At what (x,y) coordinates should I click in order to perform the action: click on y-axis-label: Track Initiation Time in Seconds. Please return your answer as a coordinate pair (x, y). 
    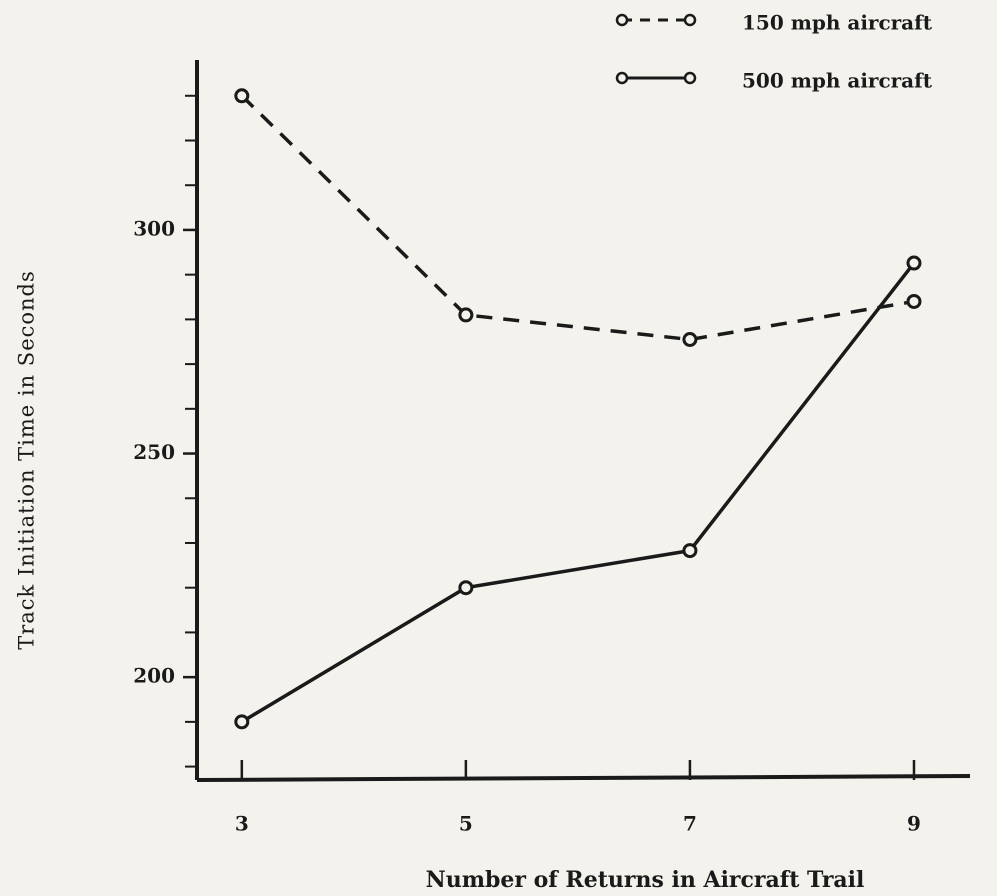
    Looking at the image, I should click on (27, 460).